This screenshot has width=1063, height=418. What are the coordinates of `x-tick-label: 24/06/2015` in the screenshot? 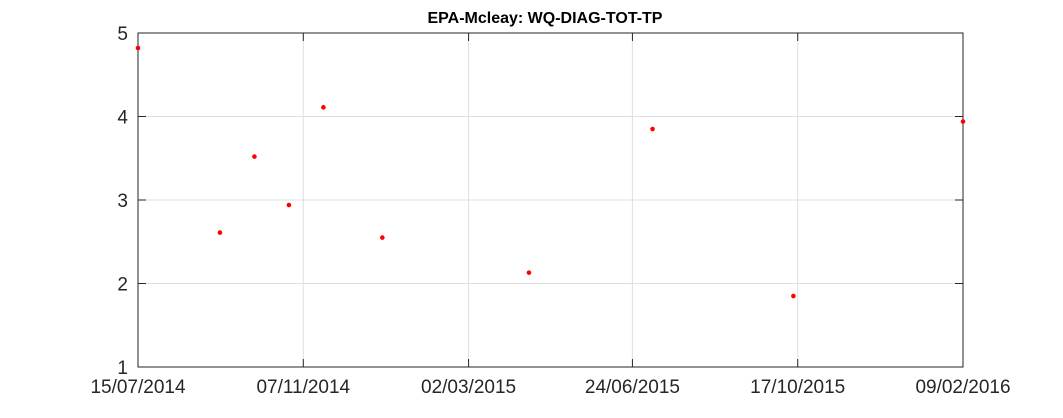 It's located at (632, 387).